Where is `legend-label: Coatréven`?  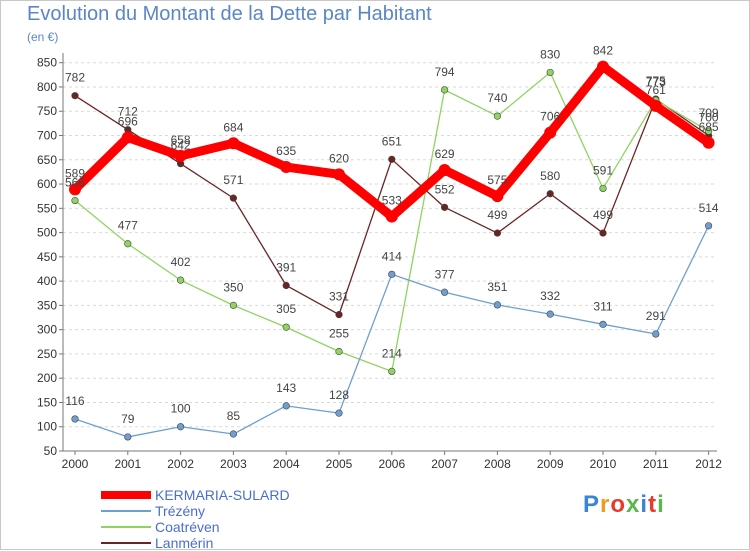
legend-label: Coatréven is located at coordinates (187, 527).